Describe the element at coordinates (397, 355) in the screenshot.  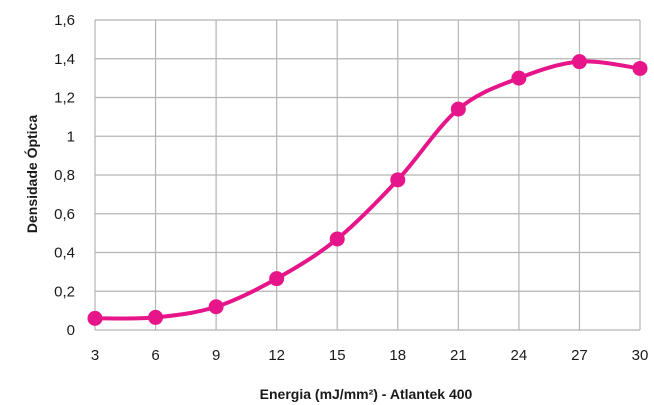
I see `x-tick-label: 18` at that location.